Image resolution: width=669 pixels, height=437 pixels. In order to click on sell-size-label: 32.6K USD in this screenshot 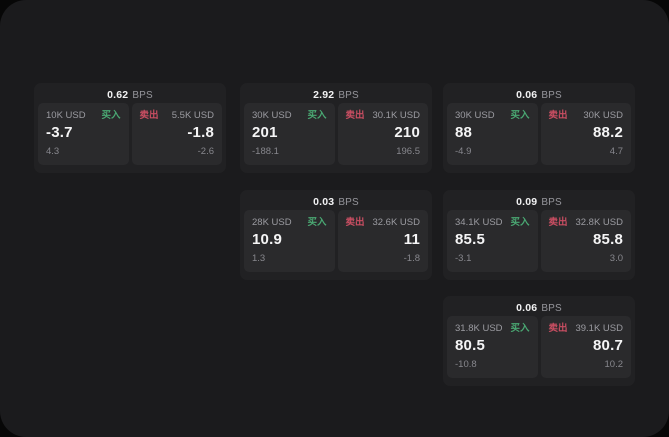, I will do `click(396, 222)`.